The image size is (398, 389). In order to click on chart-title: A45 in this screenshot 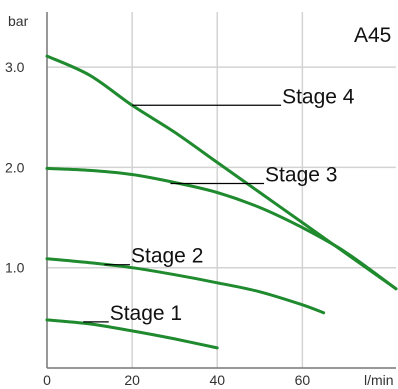, I will do `click(372, 35)`.